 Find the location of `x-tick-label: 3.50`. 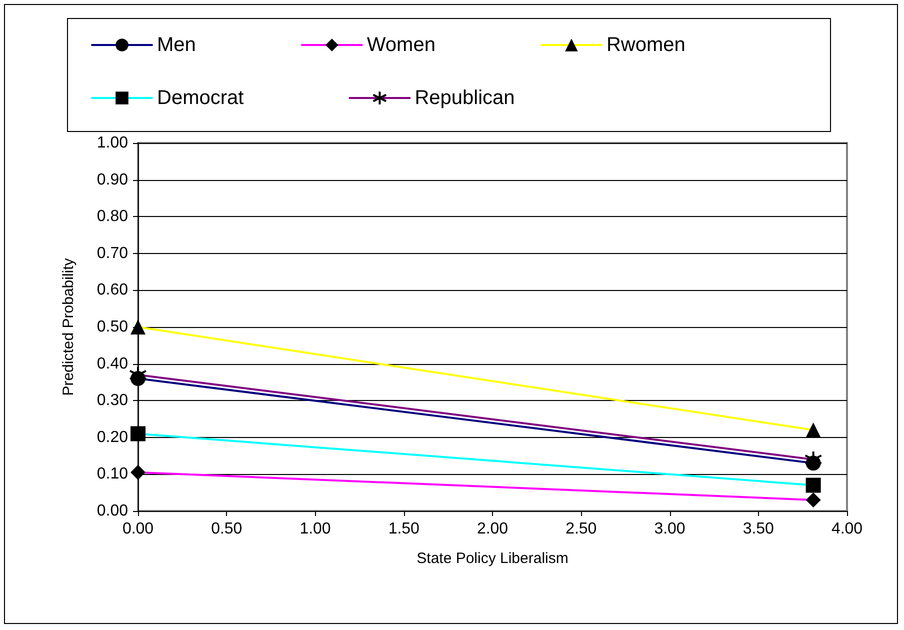

x-tick-label: 3.50 is located at coordinates (758, 529).